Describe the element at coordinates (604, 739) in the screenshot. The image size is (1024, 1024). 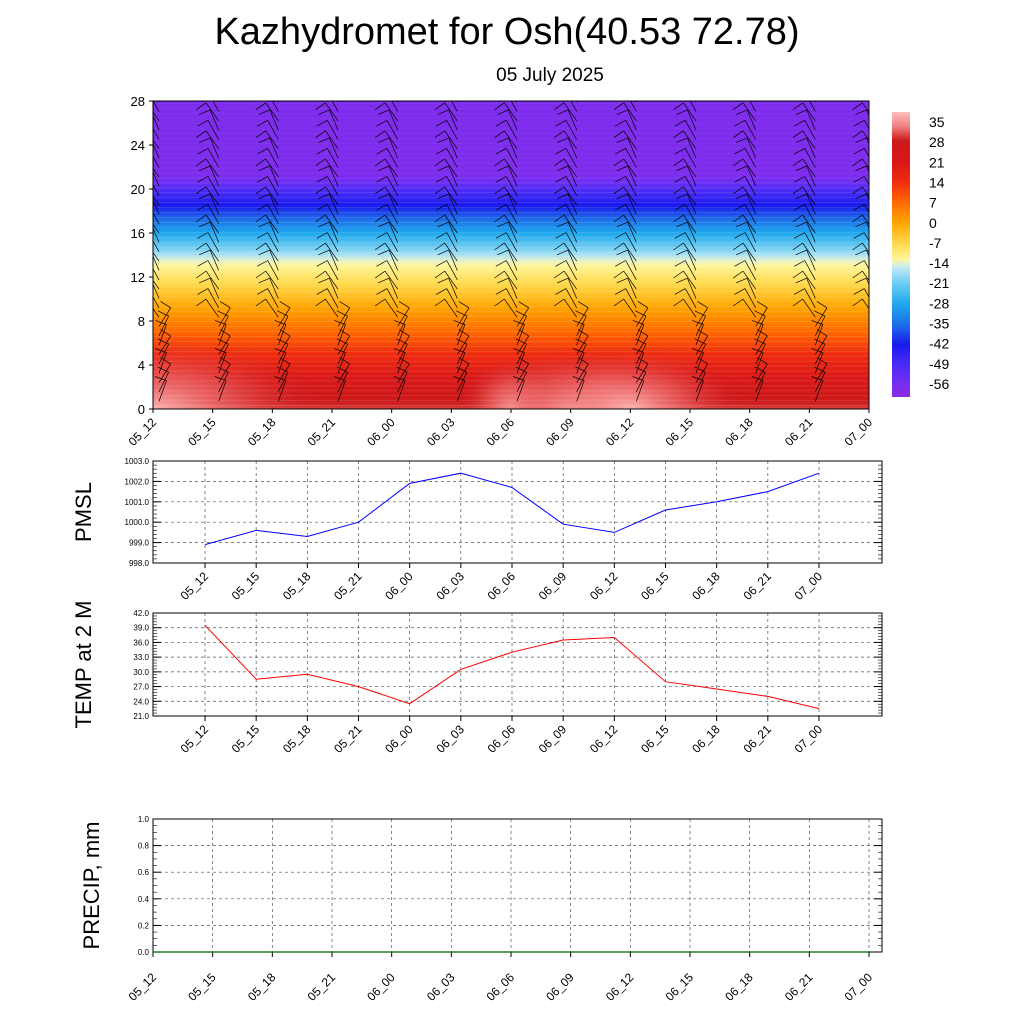
I see `x-tick-label: 06_12` at that location.